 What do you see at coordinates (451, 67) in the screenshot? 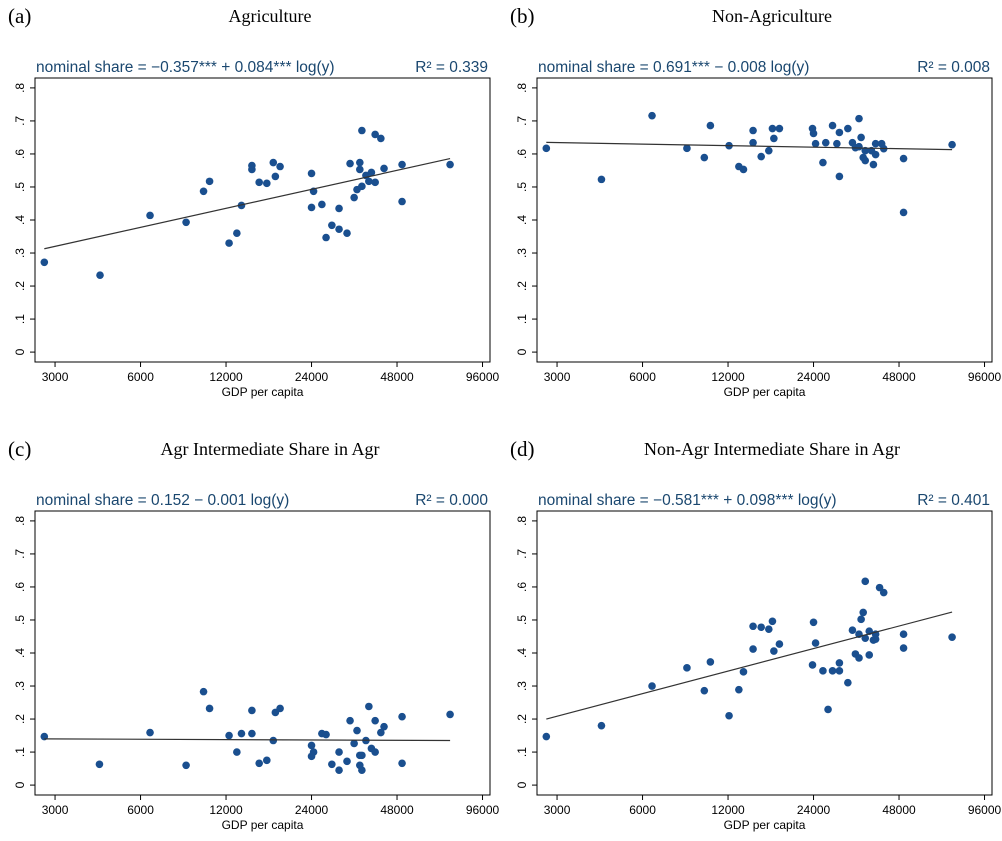
I see `r-squared: R² = 0.339` at bounding box center [451, 67].